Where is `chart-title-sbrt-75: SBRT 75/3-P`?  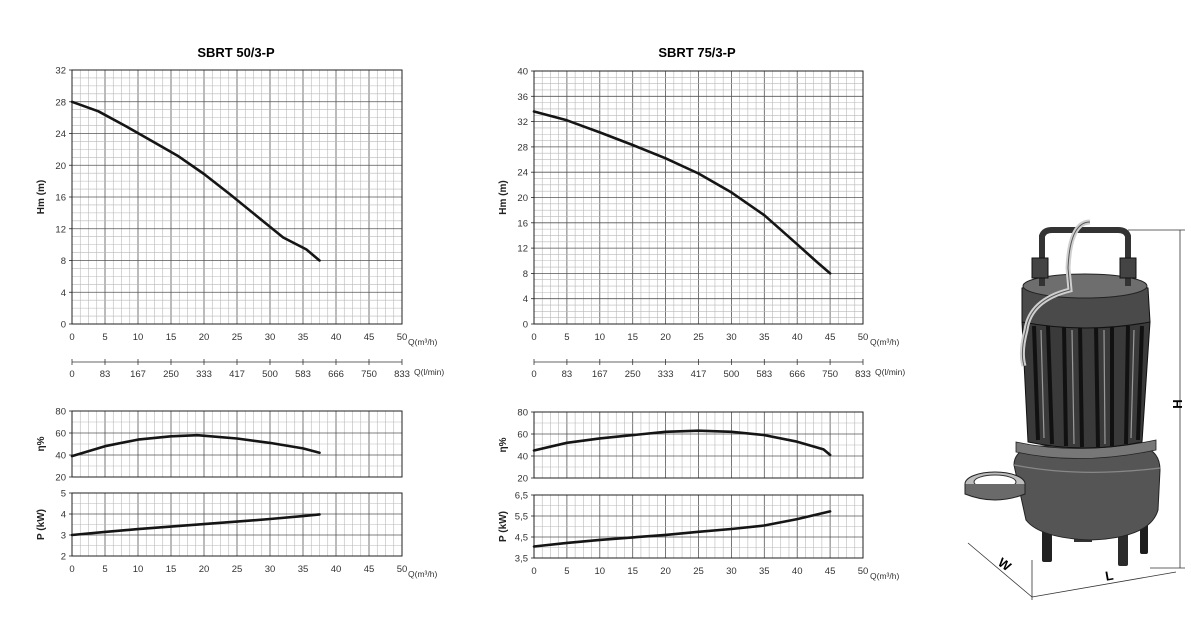
chart-title-sbrt-75: SBRT 75/3-P is located at coordinates (697, 52).